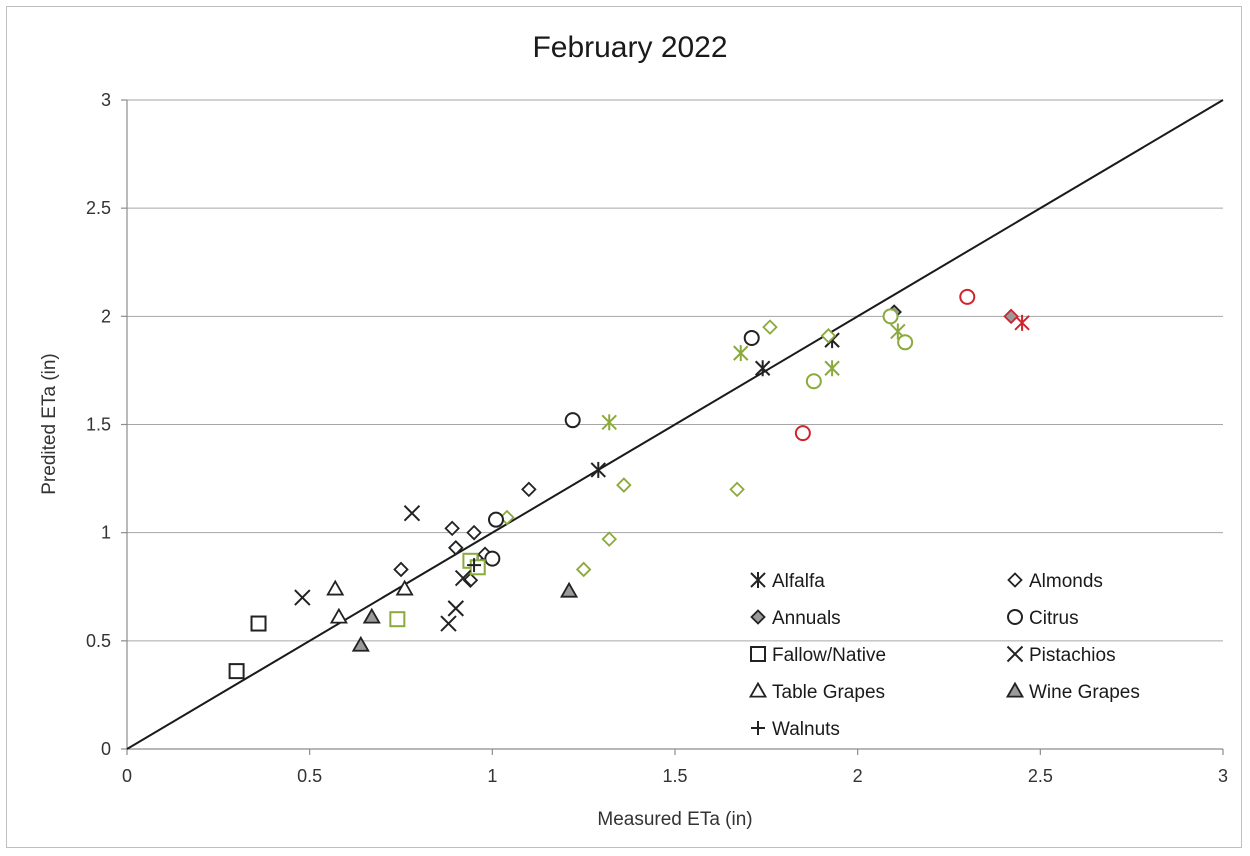  I want to click on x-tick-label-2: 1, so click(492, 776).